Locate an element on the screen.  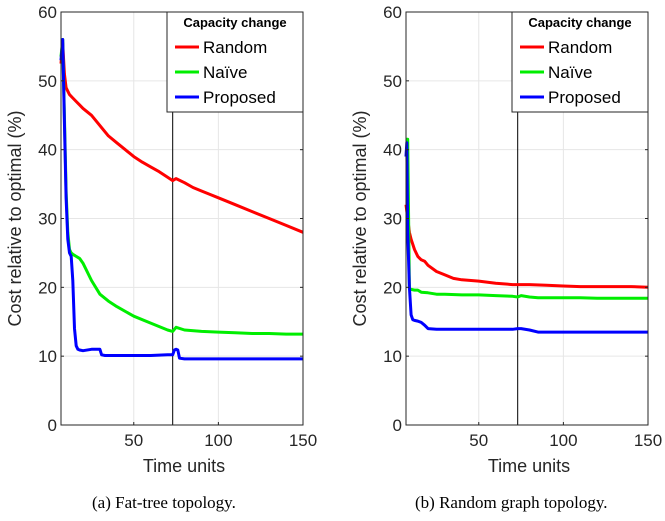
caption-random-graph: (b) Random graph topology. is located at coordinates (511, 502).